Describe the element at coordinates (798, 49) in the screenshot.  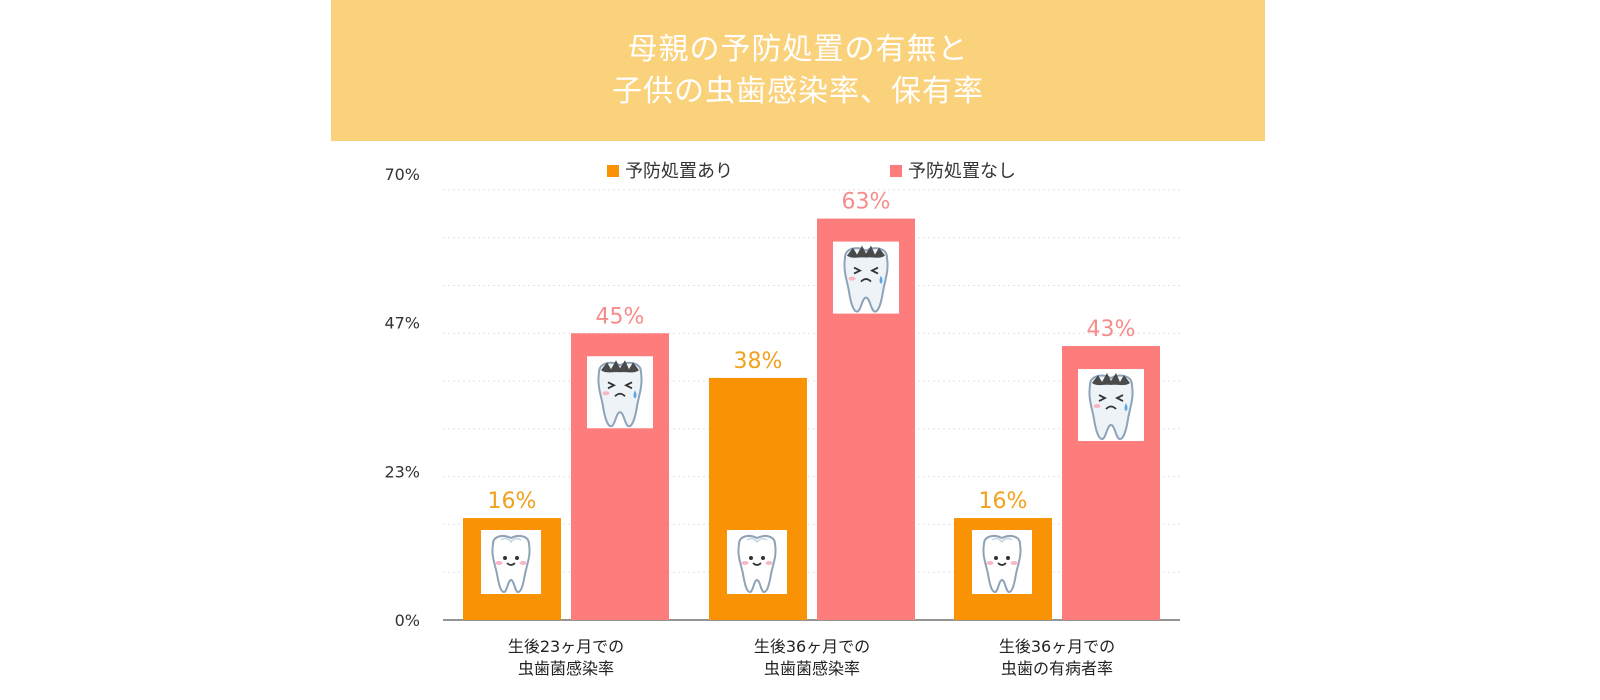
I see `chart-title-line-1: 母親の予防処置の有無と` at that location.